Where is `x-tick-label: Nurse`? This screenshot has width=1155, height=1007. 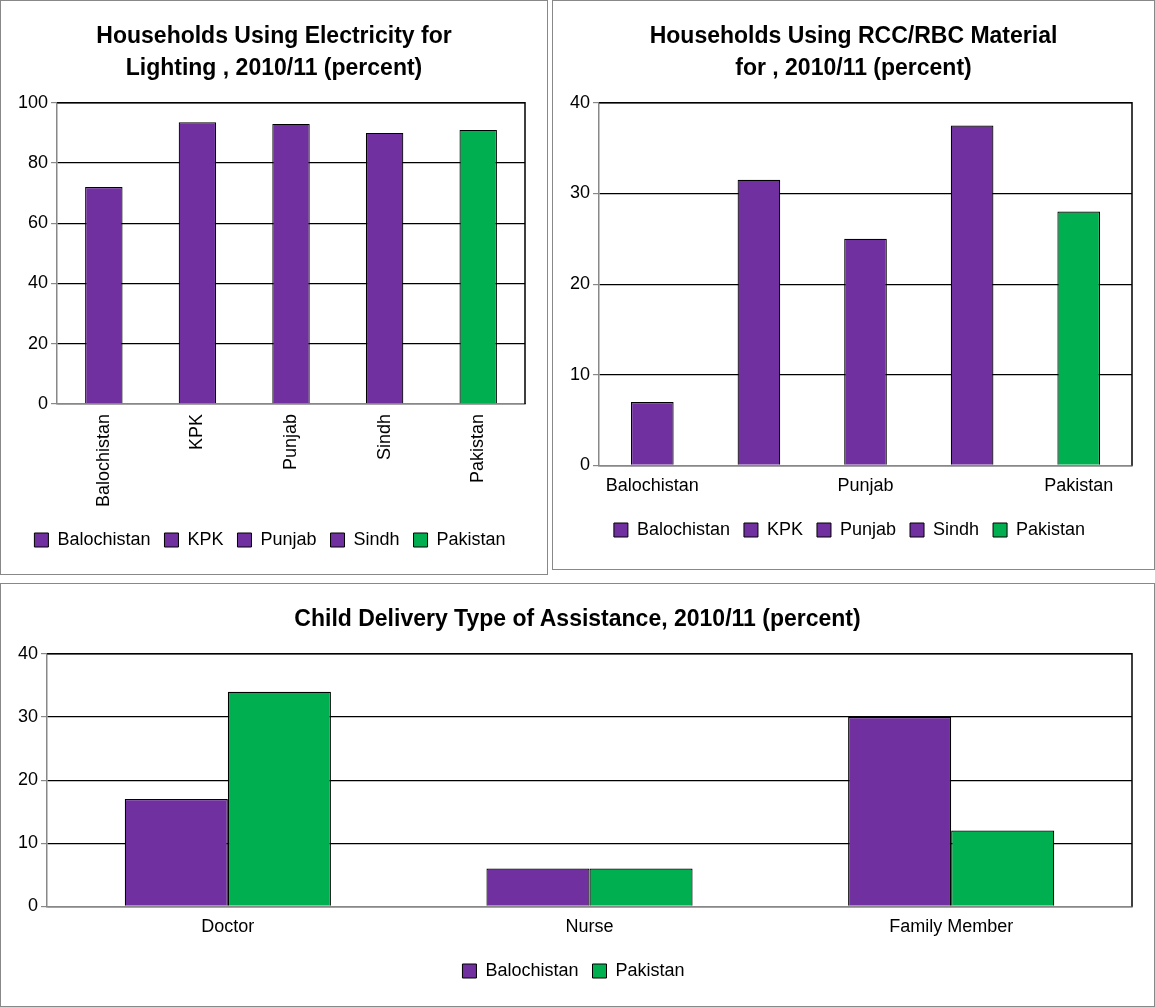
x-tick-label: Nurse is located at coordinates (589, 926).